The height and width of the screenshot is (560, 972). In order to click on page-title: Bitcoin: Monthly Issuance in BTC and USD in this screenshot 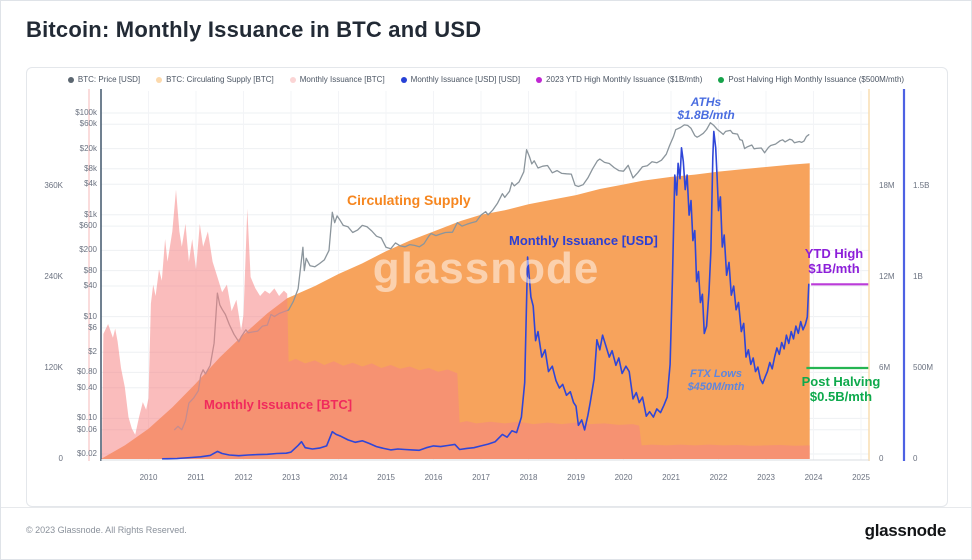, I will do `click(254, 29)`.